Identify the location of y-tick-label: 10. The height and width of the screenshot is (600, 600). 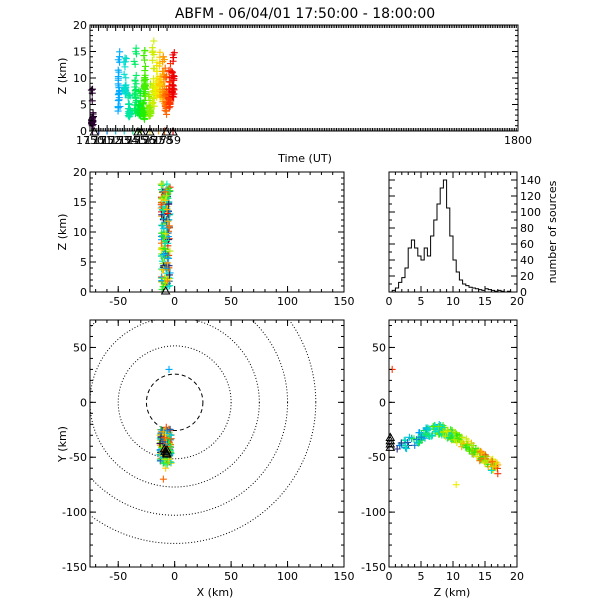
(80, 232).